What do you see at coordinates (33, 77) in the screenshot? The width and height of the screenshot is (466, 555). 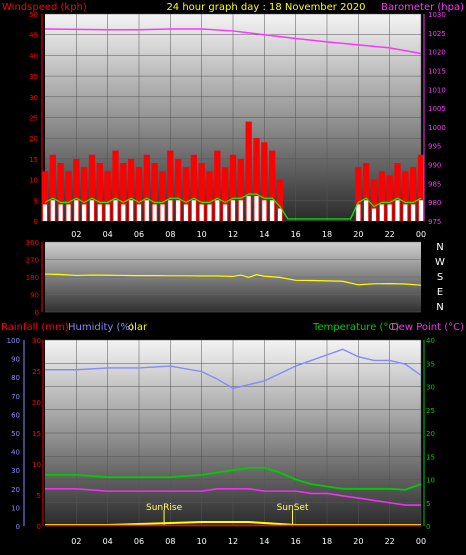 I see `wind-tick-label: 35` at bounding box center [33, 77].